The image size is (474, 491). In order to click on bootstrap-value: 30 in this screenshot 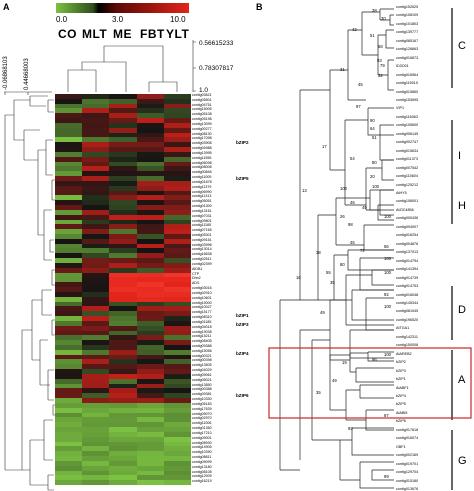, I will do `click(383, 18)`.